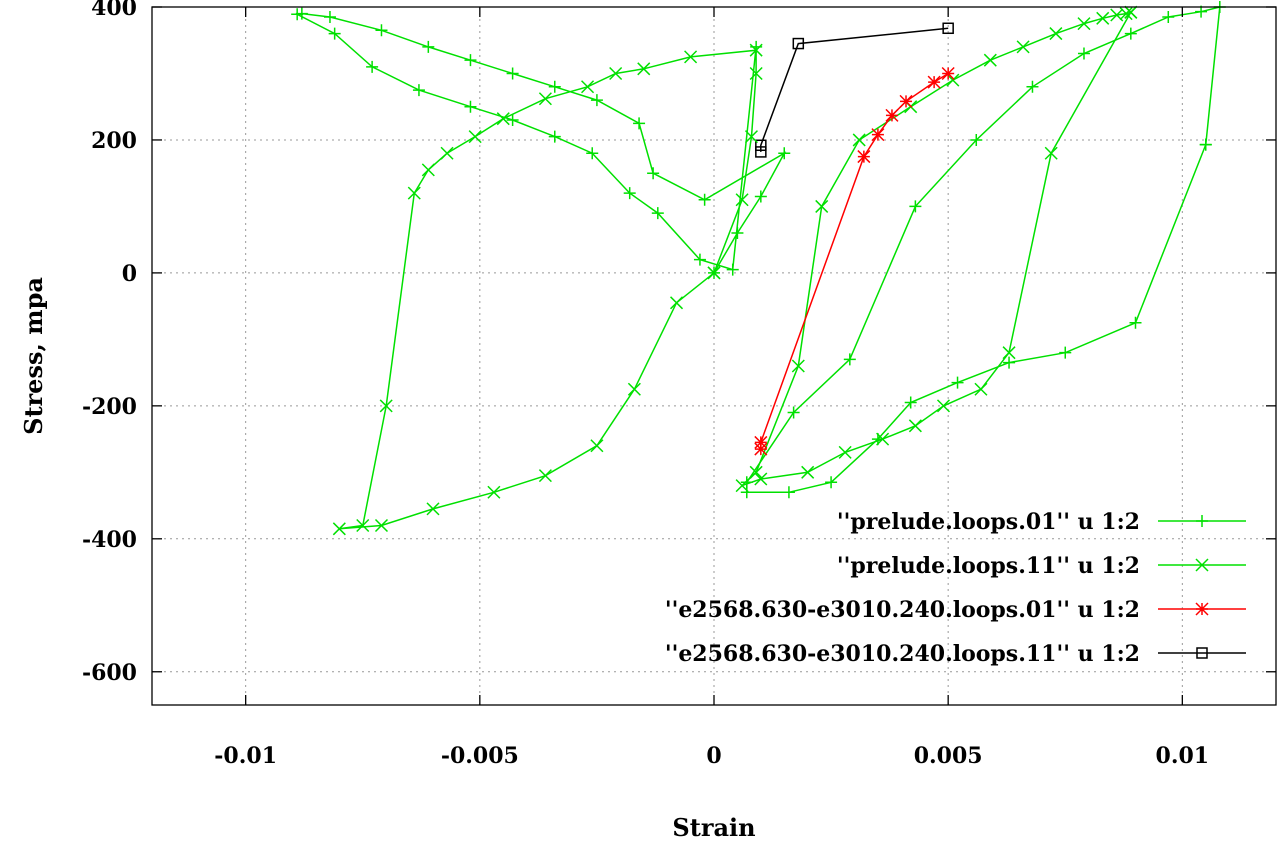  What do you see at coordinates (988, 522) in the screenshot?
I see `legend-label: ''prelude.loops.01'' u 1:2` at bounding box center [988, 522].